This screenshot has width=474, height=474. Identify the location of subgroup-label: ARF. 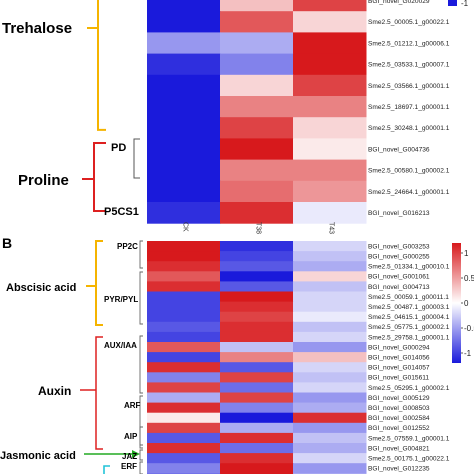
(132, 405).